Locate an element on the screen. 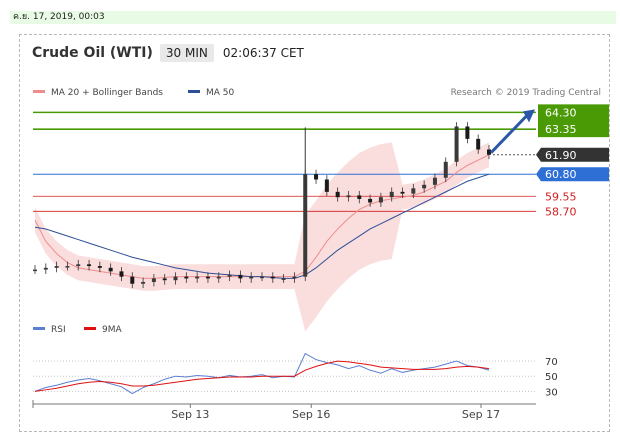 Image resolution: width=620 pixels, height=442 pixels. projection-arrow-head is located at coordinates (529, 116).